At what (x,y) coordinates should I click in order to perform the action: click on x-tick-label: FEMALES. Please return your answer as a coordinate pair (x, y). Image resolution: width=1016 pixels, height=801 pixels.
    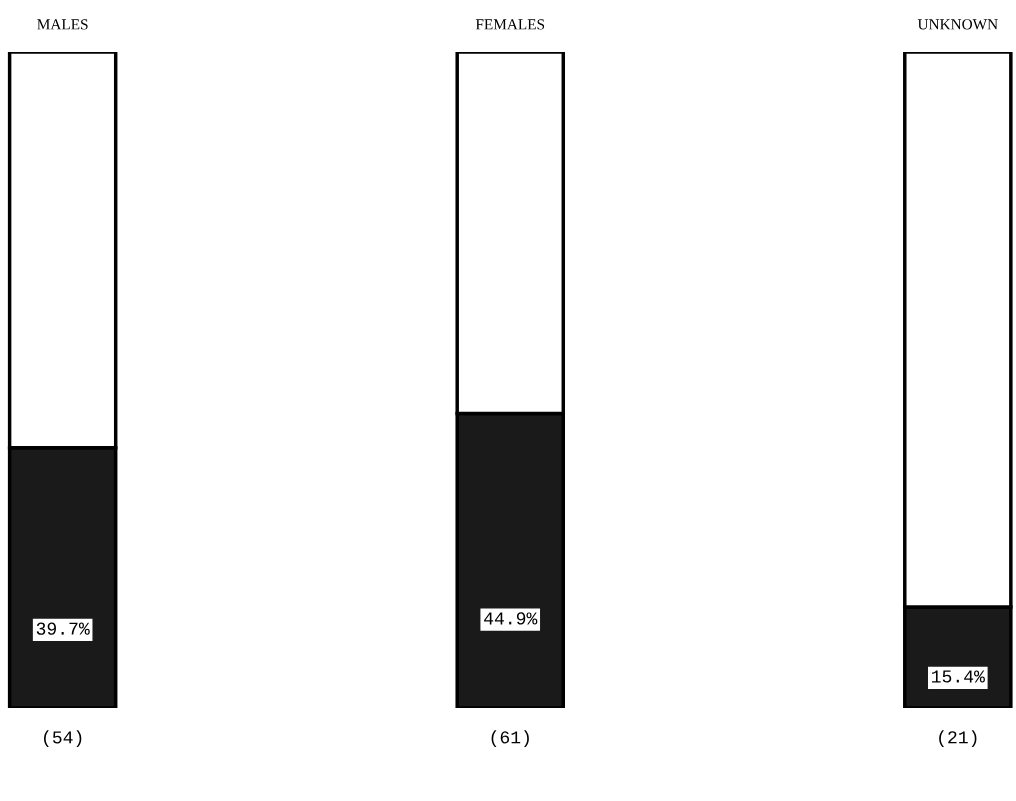
    Looking at the image, I should click on (510, 24).